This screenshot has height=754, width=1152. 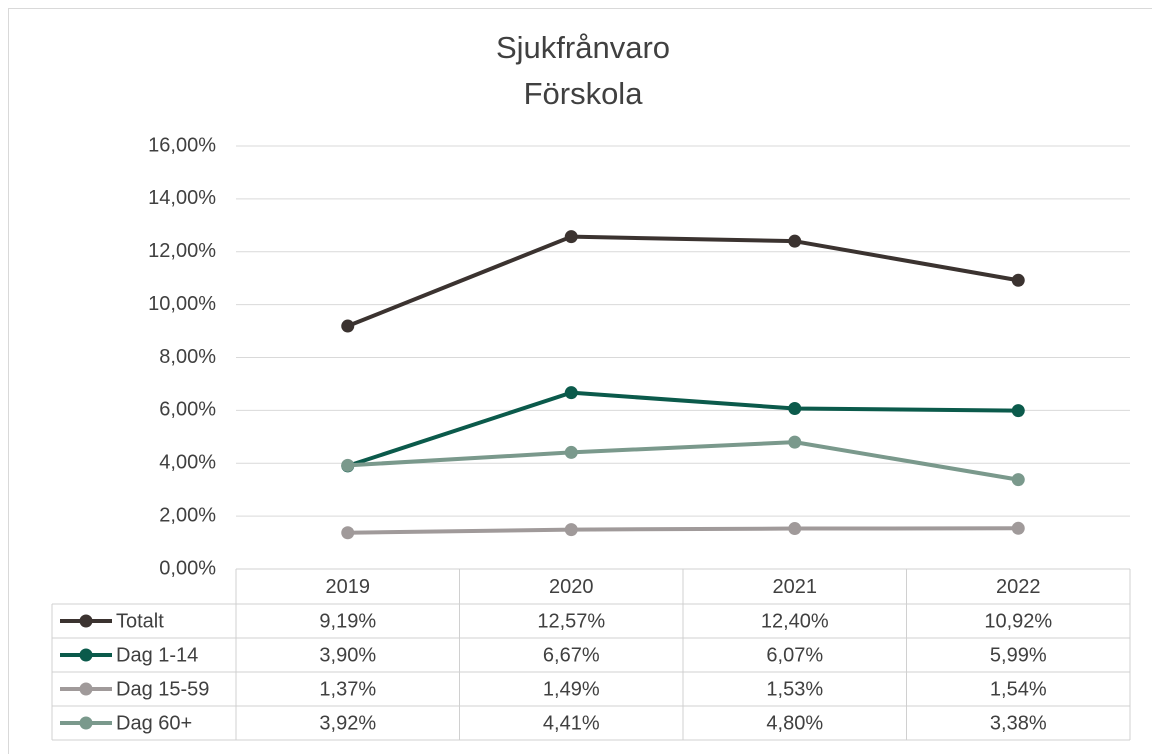 What do you see at coordinates (182, 251) in the screenshot?
I see `y-tick-label: 12,00%` at bounding box center [182, 251].